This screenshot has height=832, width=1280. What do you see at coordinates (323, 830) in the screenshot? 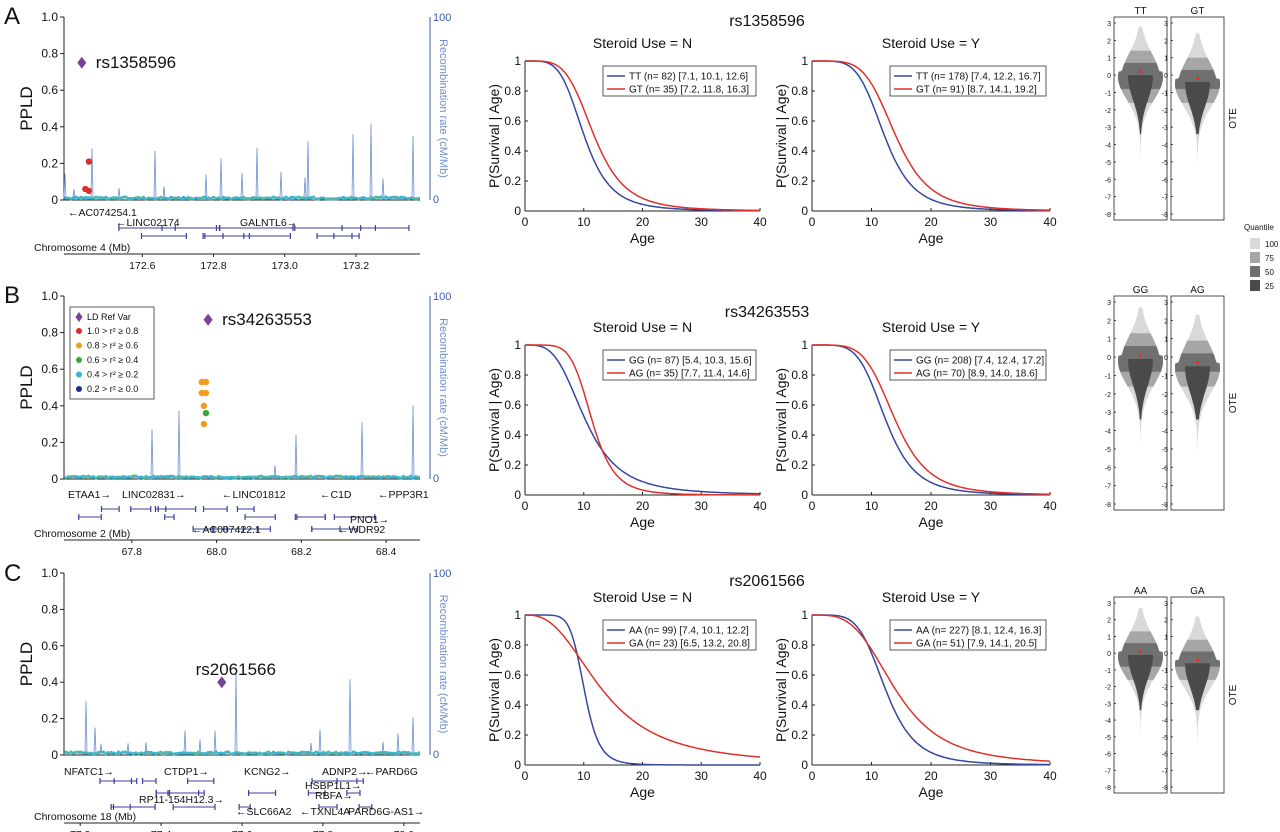
I see `chromosome-tick-label: 77.8` at bounding box center [323, 830].